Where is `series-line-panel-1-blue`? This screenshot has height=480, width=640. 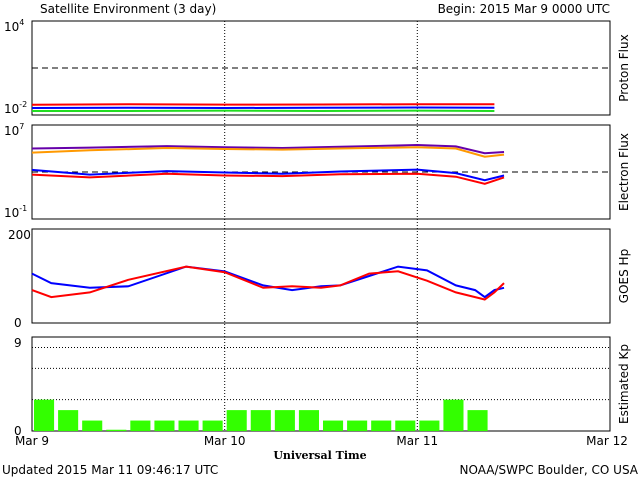 series-line-panel-1-blue is located at coordinates (268, 175).